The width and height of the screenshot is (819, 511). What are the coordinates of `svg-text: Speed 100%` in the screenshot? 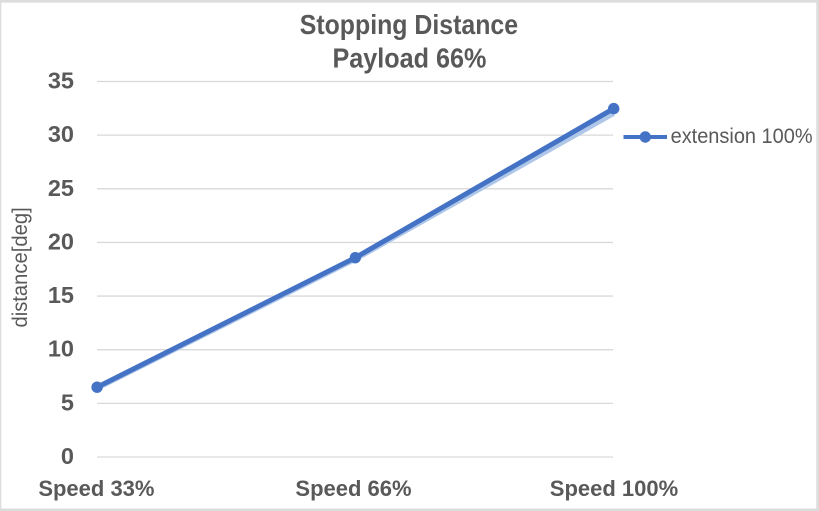 It's located at (614, 488).